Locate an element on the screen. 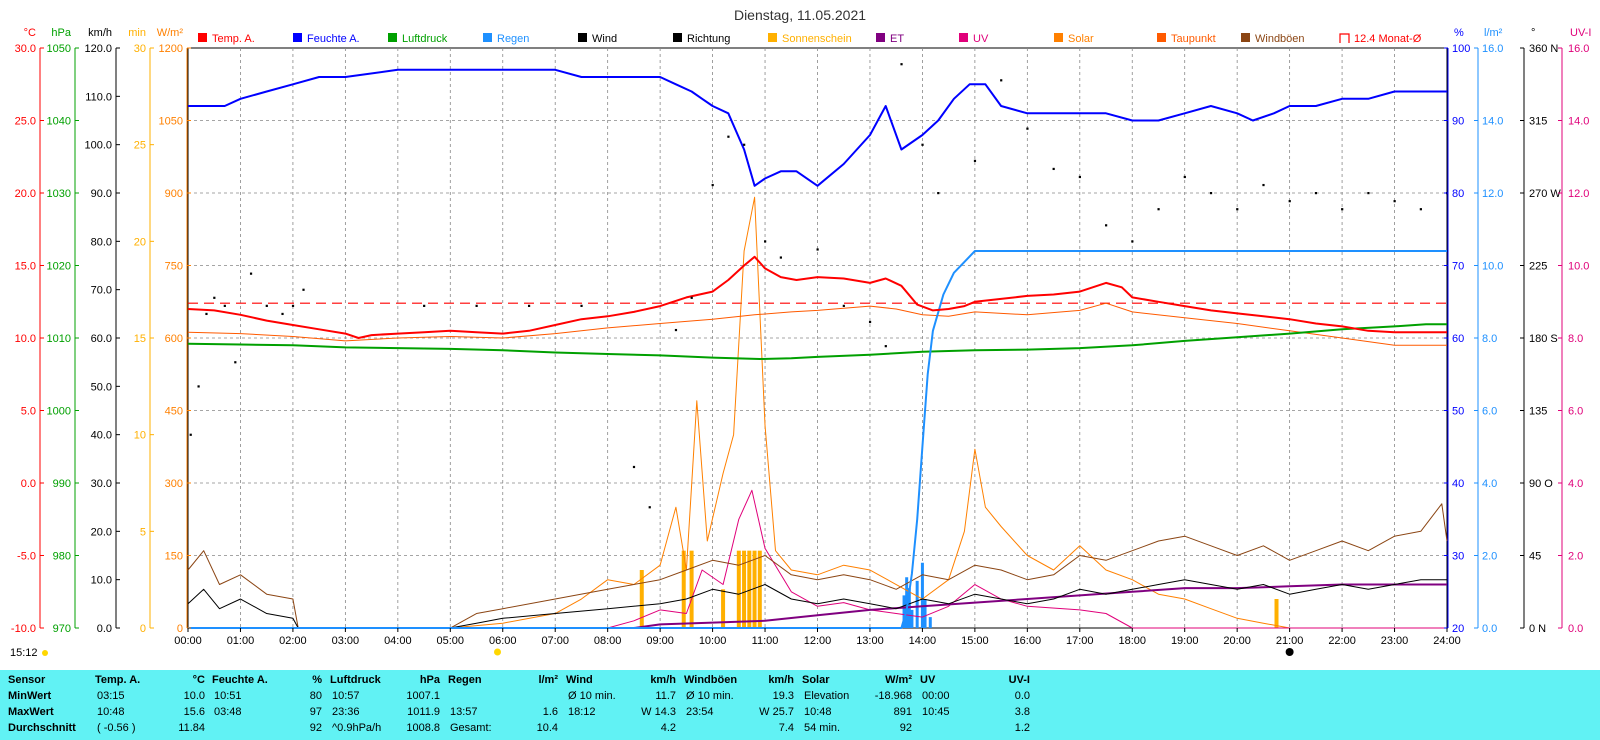  axis-unit-uvi: UV-I is located at coordinates (1580, 33).